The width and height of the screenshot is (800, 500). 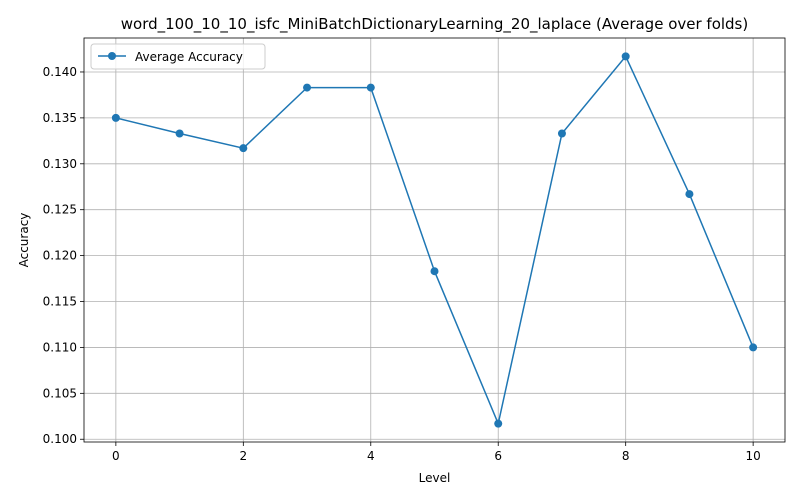 What do you see at coordinates (371, 456) in the screenshot?
I see `x-tick-label: 4` at bounding box center [371, 456].